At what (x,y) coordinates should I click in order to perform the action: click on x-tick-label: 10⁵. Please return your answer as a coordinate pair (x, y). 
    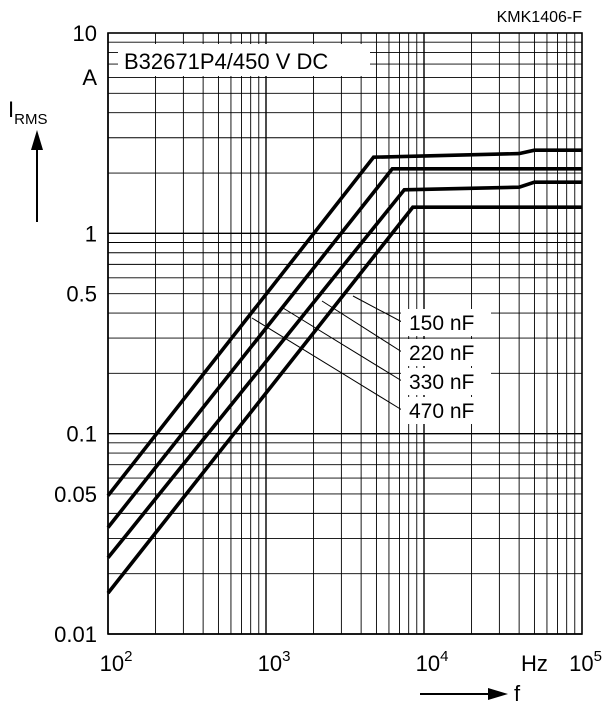
    Looking at the image, I should click on (585, 662).